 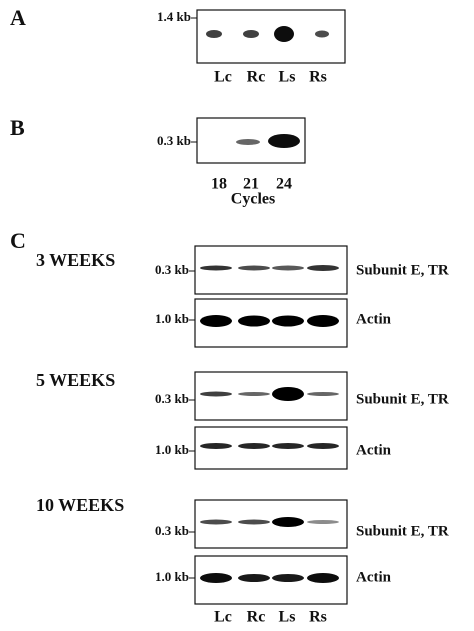 I want to click on blot-frame, so click(x=271, y=524).